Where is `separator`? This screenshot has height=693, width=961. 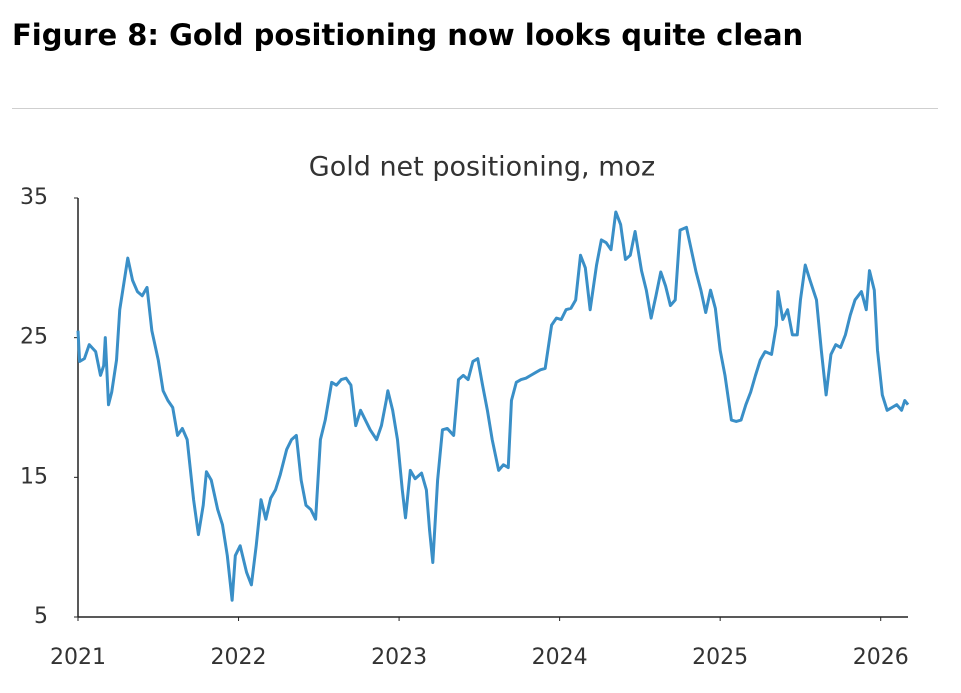 separator is located at coordinates (475, 108).